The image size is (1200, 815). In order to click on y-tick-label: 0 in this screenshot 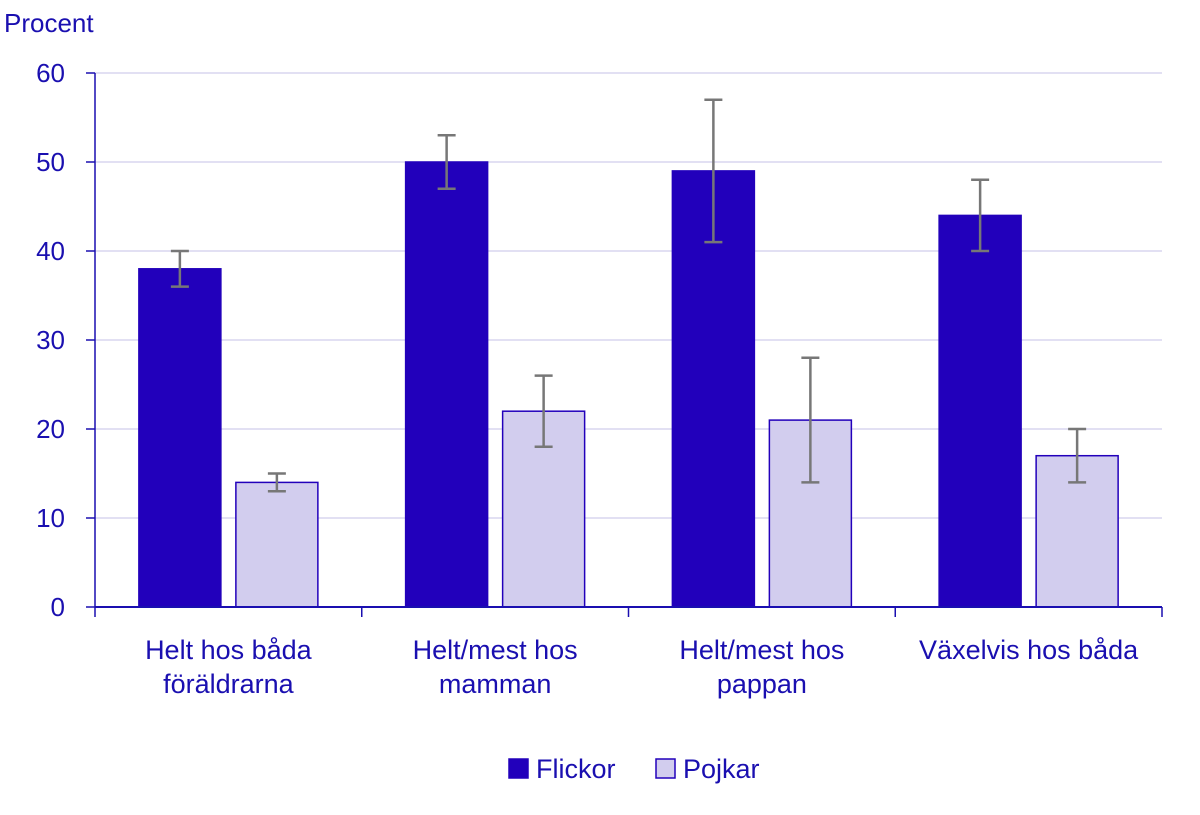, I will do `click(58, 607)`.